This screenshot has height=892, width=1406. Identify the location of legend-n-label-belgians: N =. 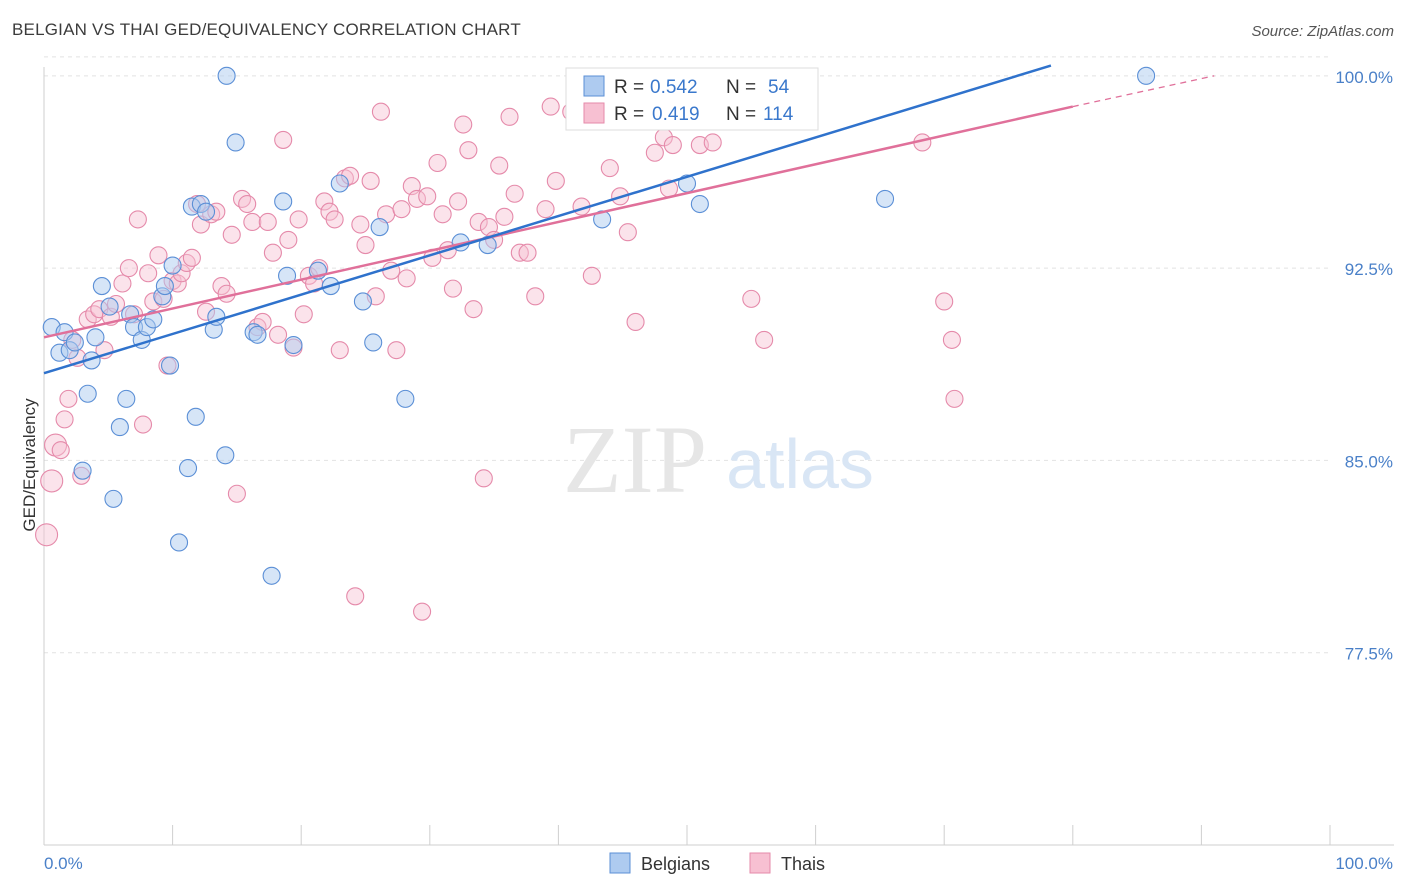
(741, 87).